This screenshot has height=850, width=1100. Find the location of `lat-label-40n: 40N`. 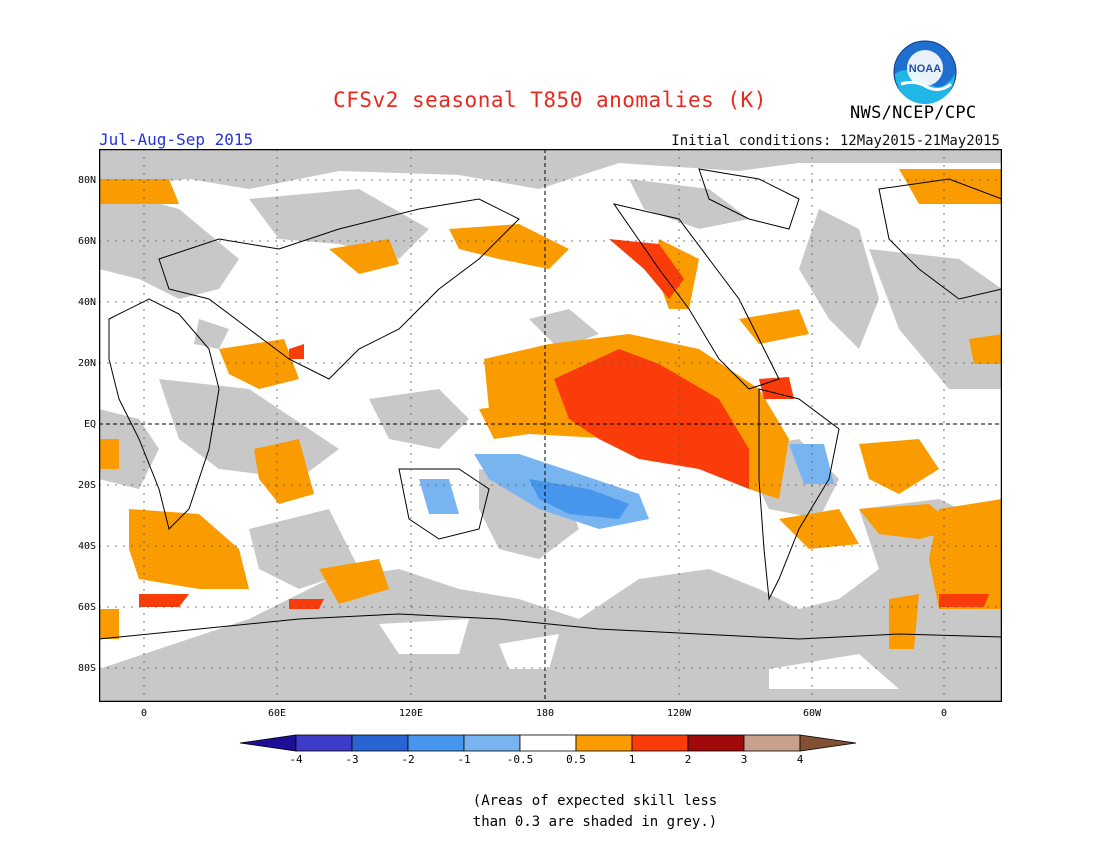

lat-label-40n: 40N is located at coordinates (86, 302).